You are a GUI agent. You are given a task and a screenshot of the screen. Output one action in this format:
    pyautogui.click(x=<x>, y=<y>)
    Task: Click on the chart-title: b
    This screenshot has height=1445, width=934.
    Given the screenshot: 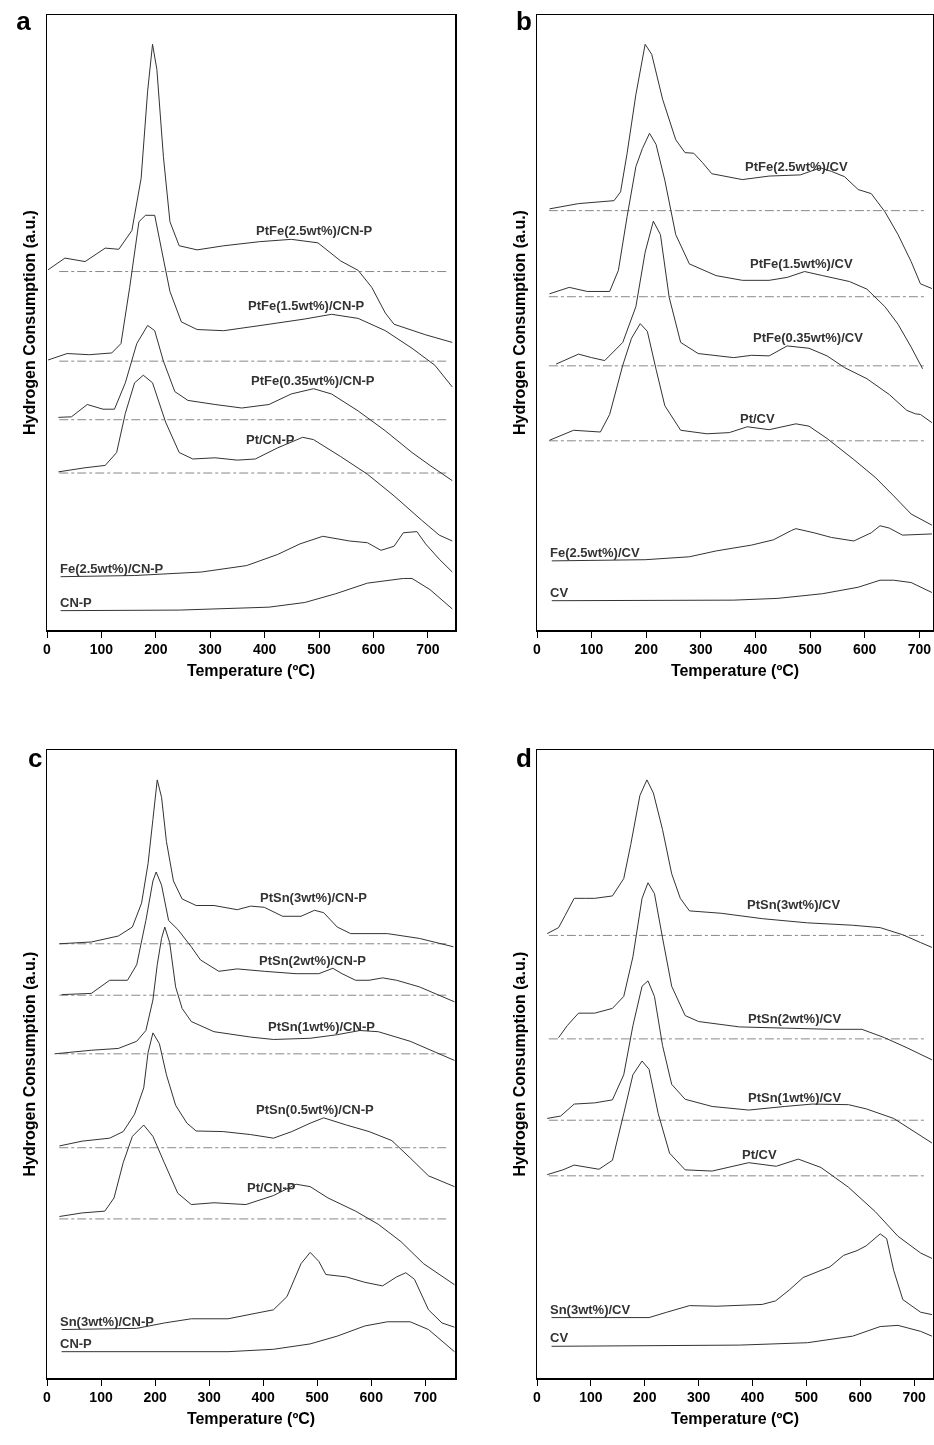 What is the action you would take?
    pyautogui.click(x=524, y=21)
    